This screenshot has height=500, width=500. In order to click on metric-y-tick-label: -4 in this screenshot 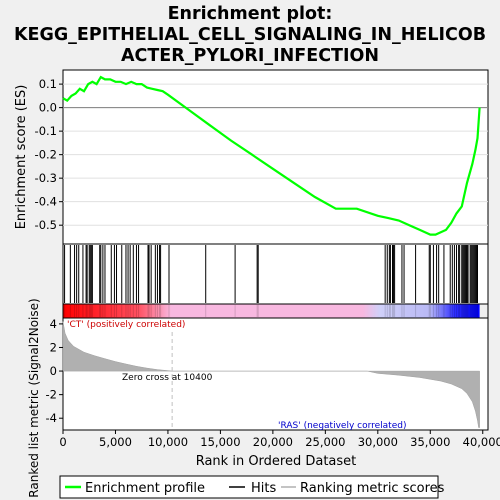, I will do `click(51, 418)`.